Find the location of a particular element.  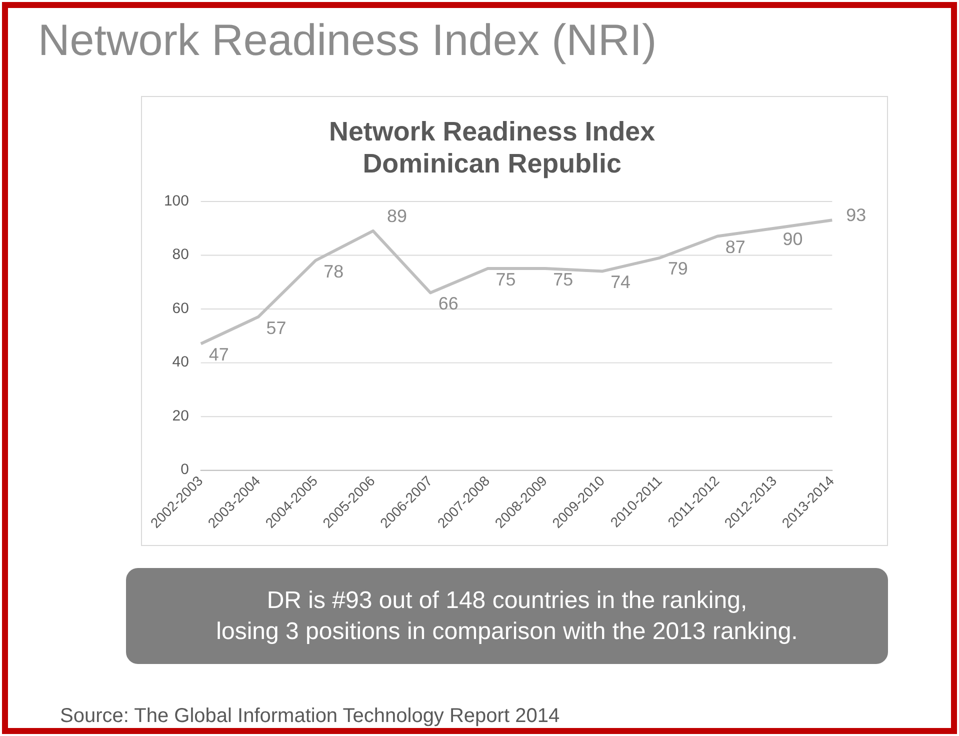

chart-title: Network Readiness Index (NRI) is located at coordinates (347, 41).